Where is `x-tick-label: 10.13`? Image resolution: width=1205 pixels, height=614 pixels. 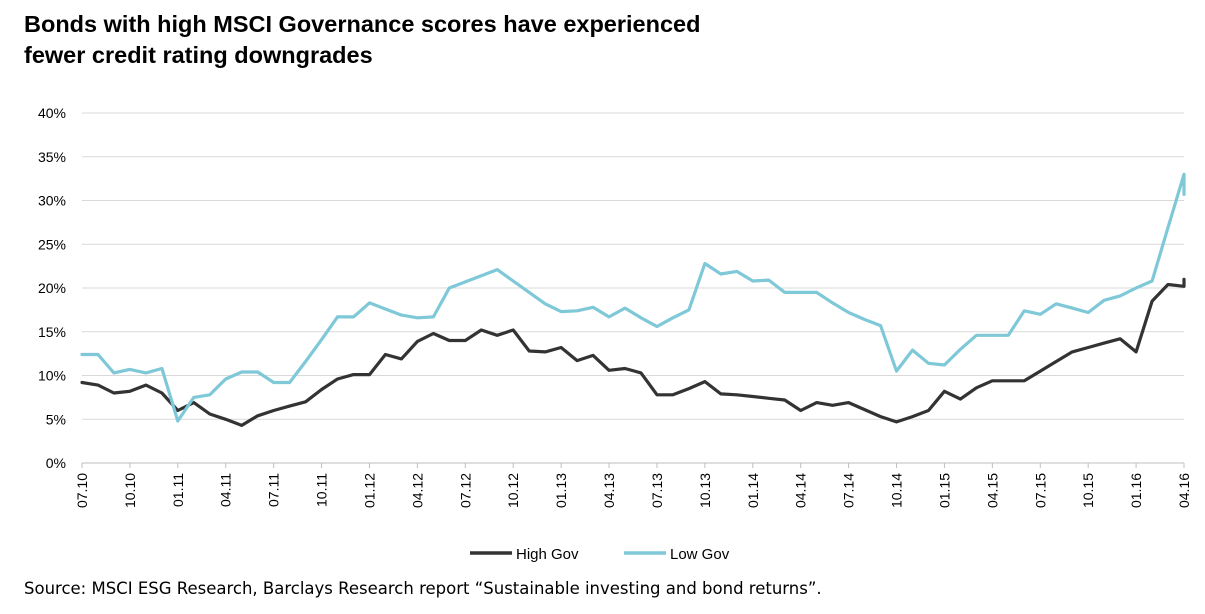 x-tick-label: 10.13 is located at coordinates (705, 490).